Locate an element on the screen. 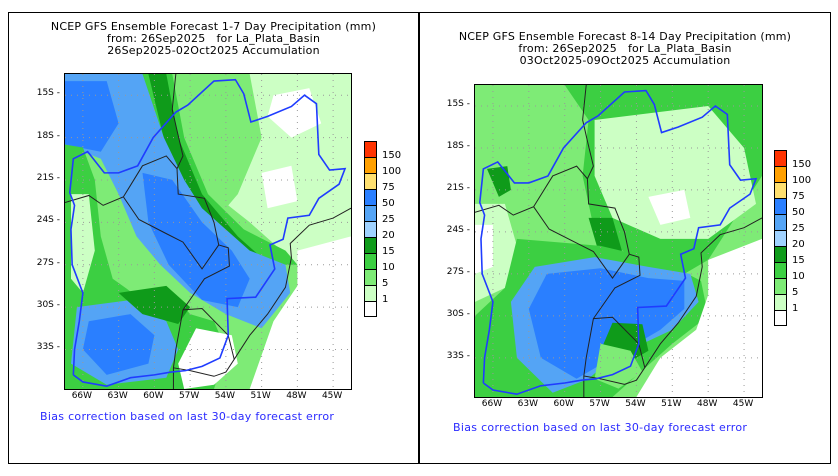 This screenshot has width=838, height=476. precip-contour-g1 is located at coordinates (83, 243).